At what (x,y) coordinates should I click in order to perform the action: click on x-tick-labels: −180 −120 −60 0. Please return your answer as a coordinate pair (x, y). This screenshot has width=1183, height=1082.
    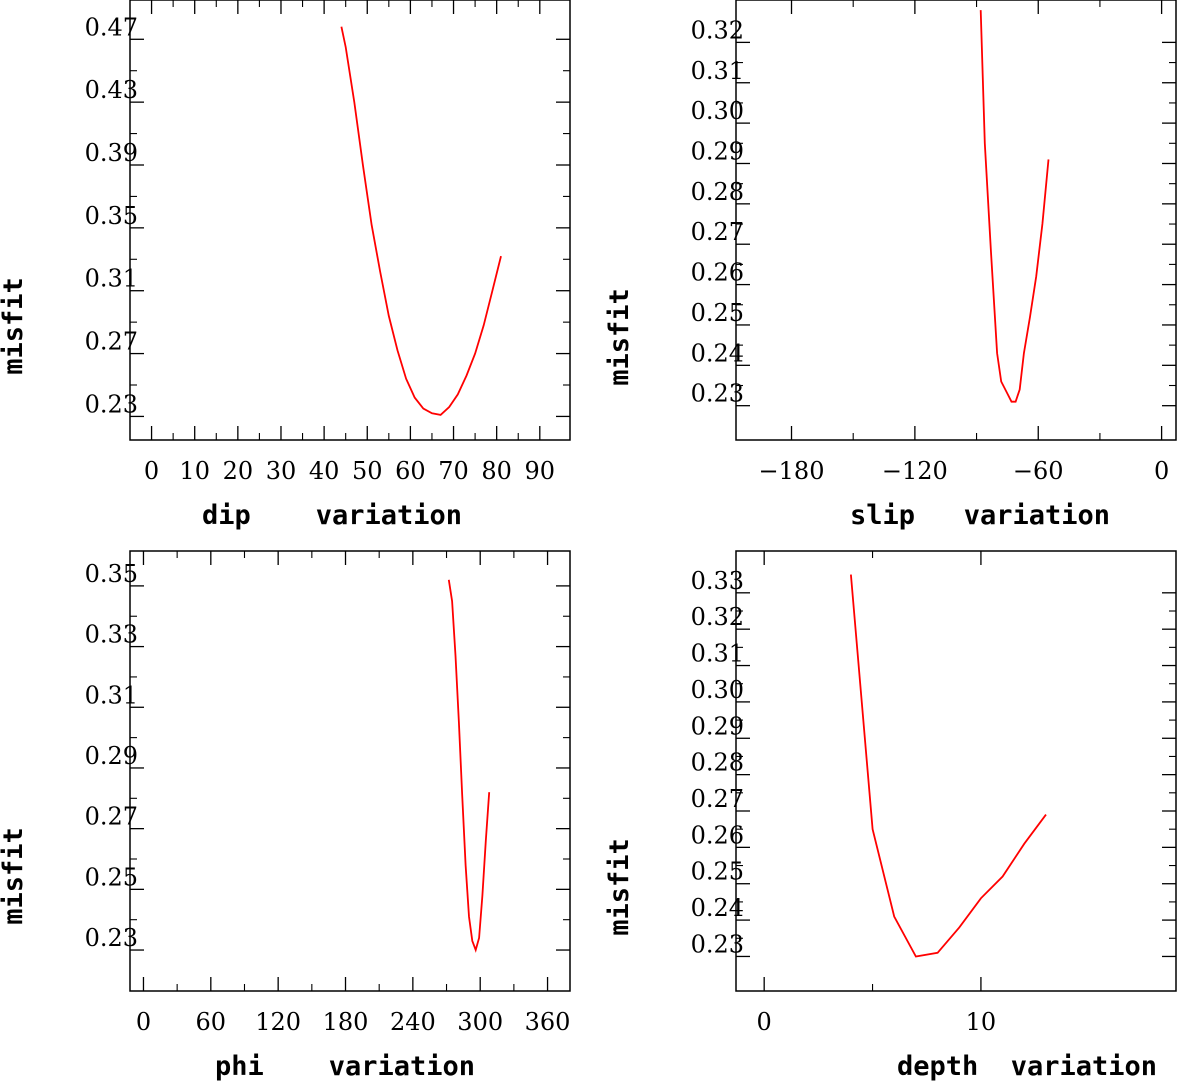
    Looking at the image, I should click on (964, 471).